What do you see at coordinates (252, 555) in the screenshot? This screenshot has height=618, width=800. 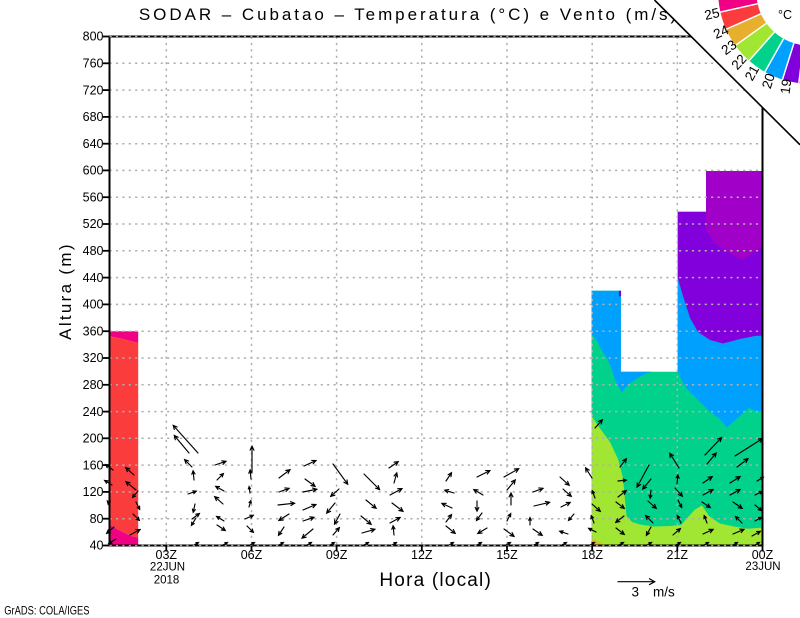 I see `svg-text: 06Z` at bounding box center [252, 555].